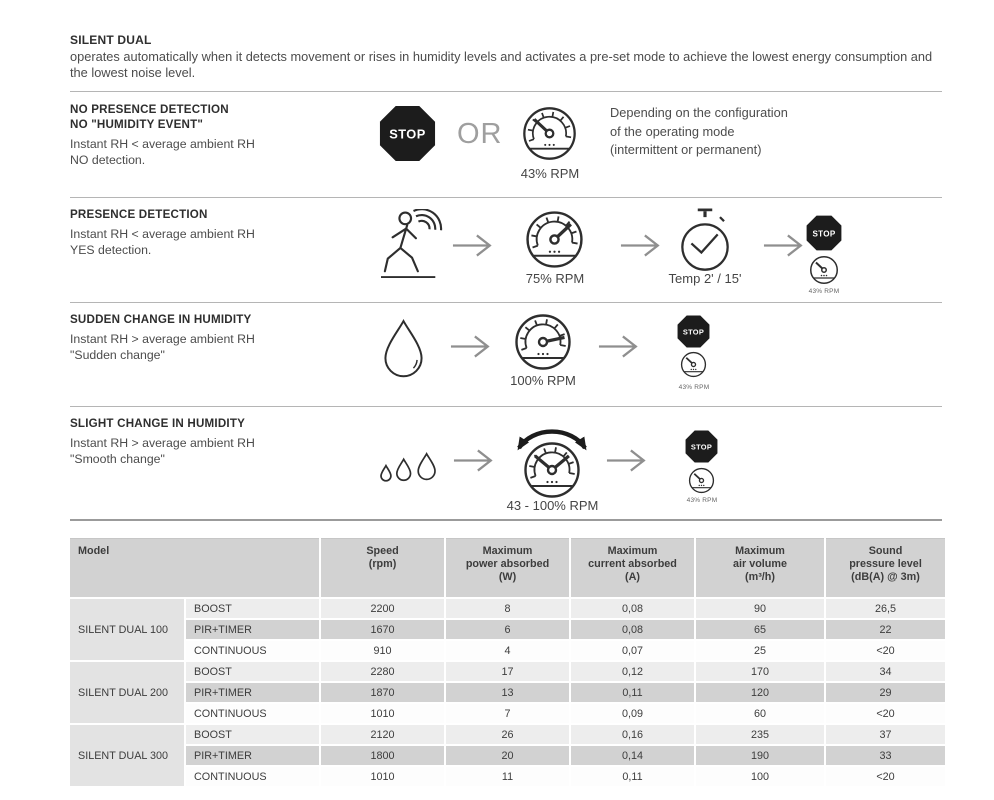 The height and width of the screenshot is (800, 994). Describe the element at coordinates (383, 693) in the screenshot. I see `speed-cell: 1870` at that location.